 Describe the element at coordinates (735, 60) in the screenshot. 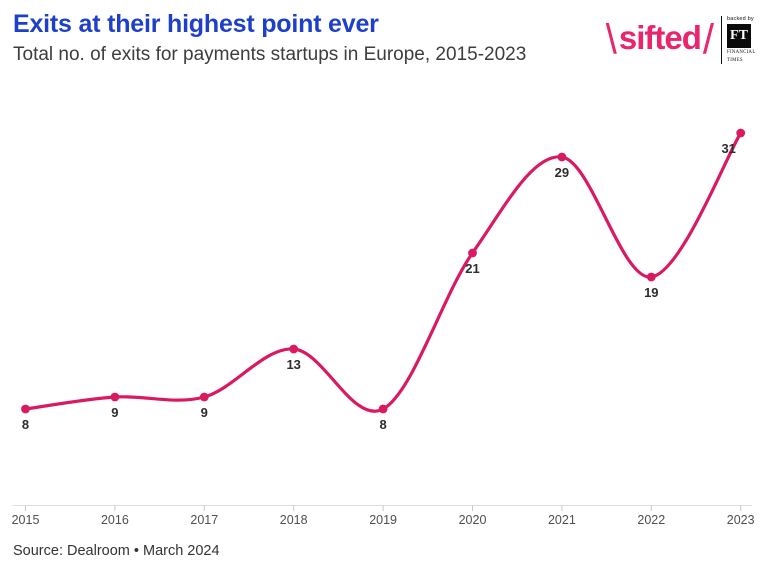

I see `ft-name-line2: TIMES` at that location.